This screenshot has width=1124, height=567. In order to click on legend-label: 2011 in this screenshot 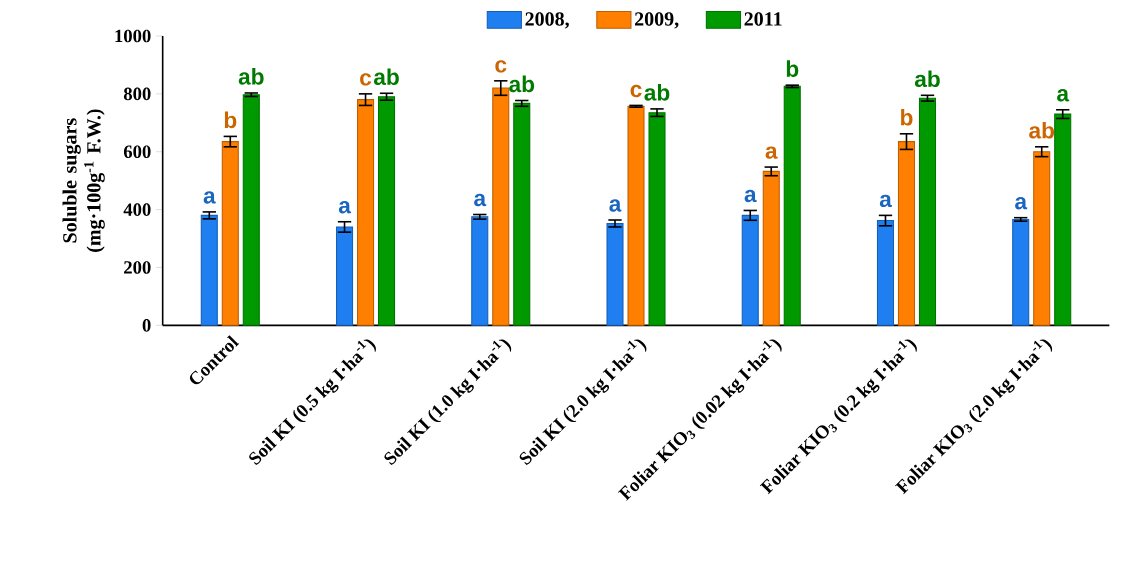, I will do `click(763, 19)`.